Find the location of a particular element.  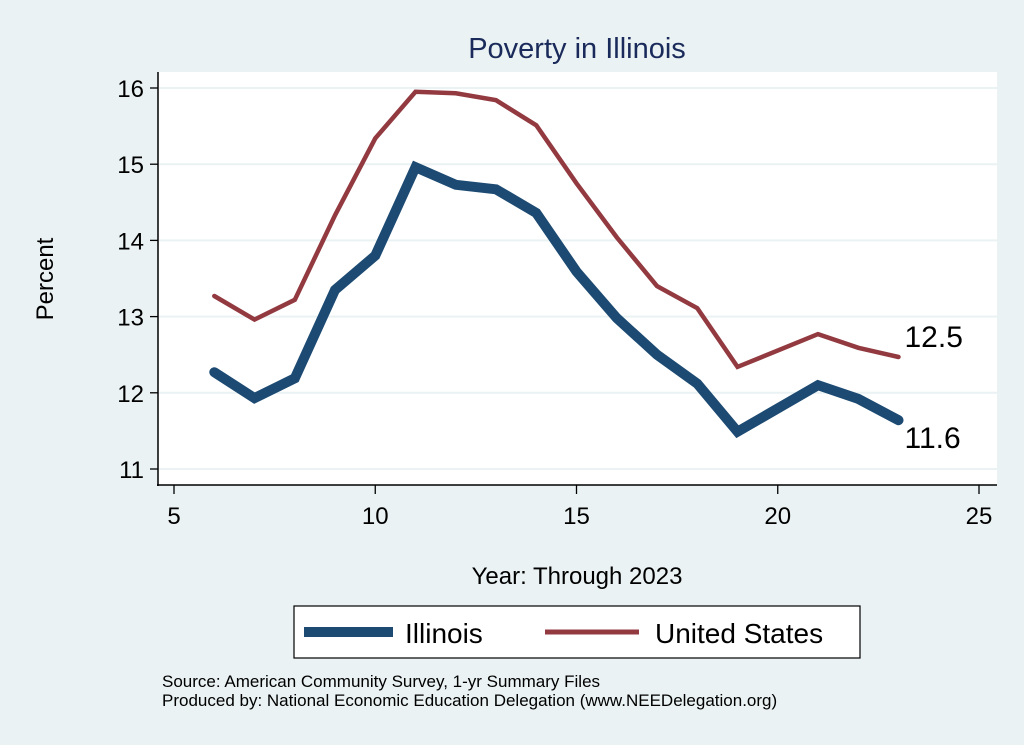

y-axis-title: Percent is located at coordinates (45, 278).